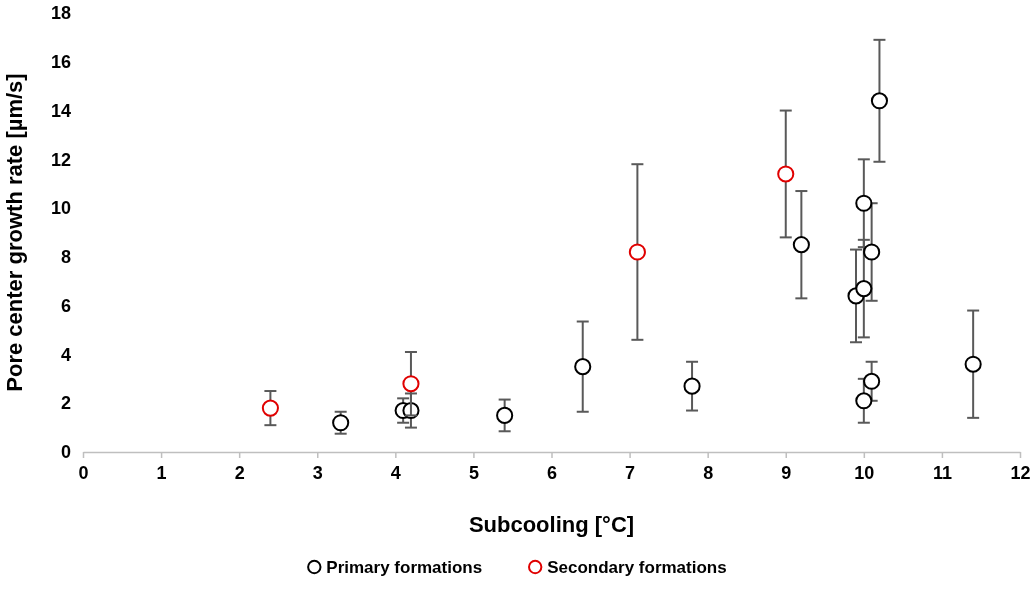 The width and height of the screenshot is (1033, 609). What do you see at coordinates (60, 62) in the screenshot?
I see `y-tick-label: 16` at bounding box center [60, 62].